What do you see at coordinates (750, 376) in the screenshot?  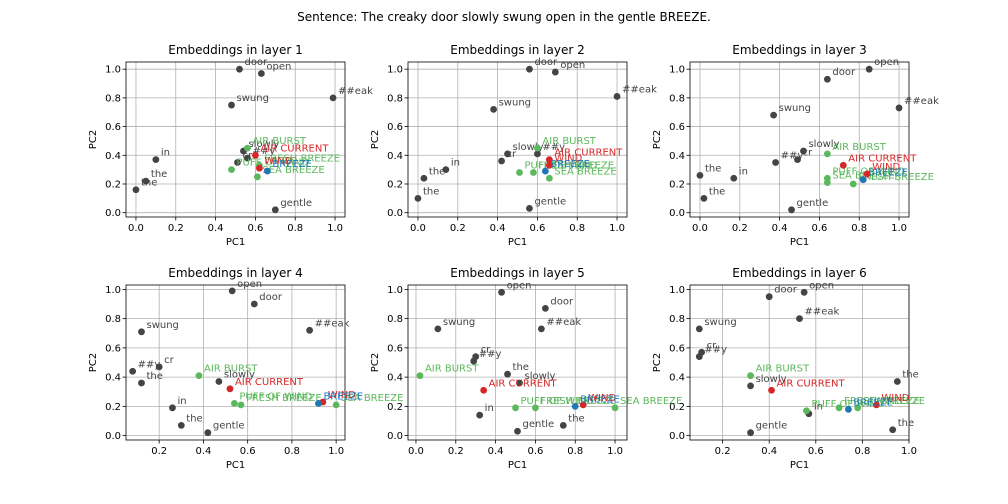 I see `point-air-burst` at bounding box center [750, 376].